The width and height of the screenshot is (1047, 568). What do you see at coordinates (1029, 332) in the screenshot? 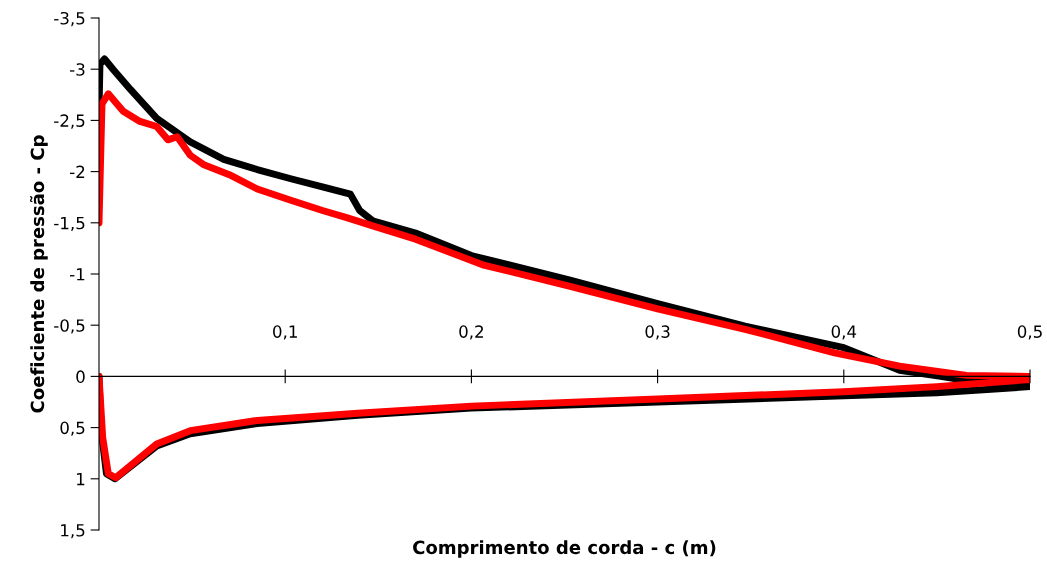
I see `x-tick-label: 0,5` at bounding box center [1029, 332].